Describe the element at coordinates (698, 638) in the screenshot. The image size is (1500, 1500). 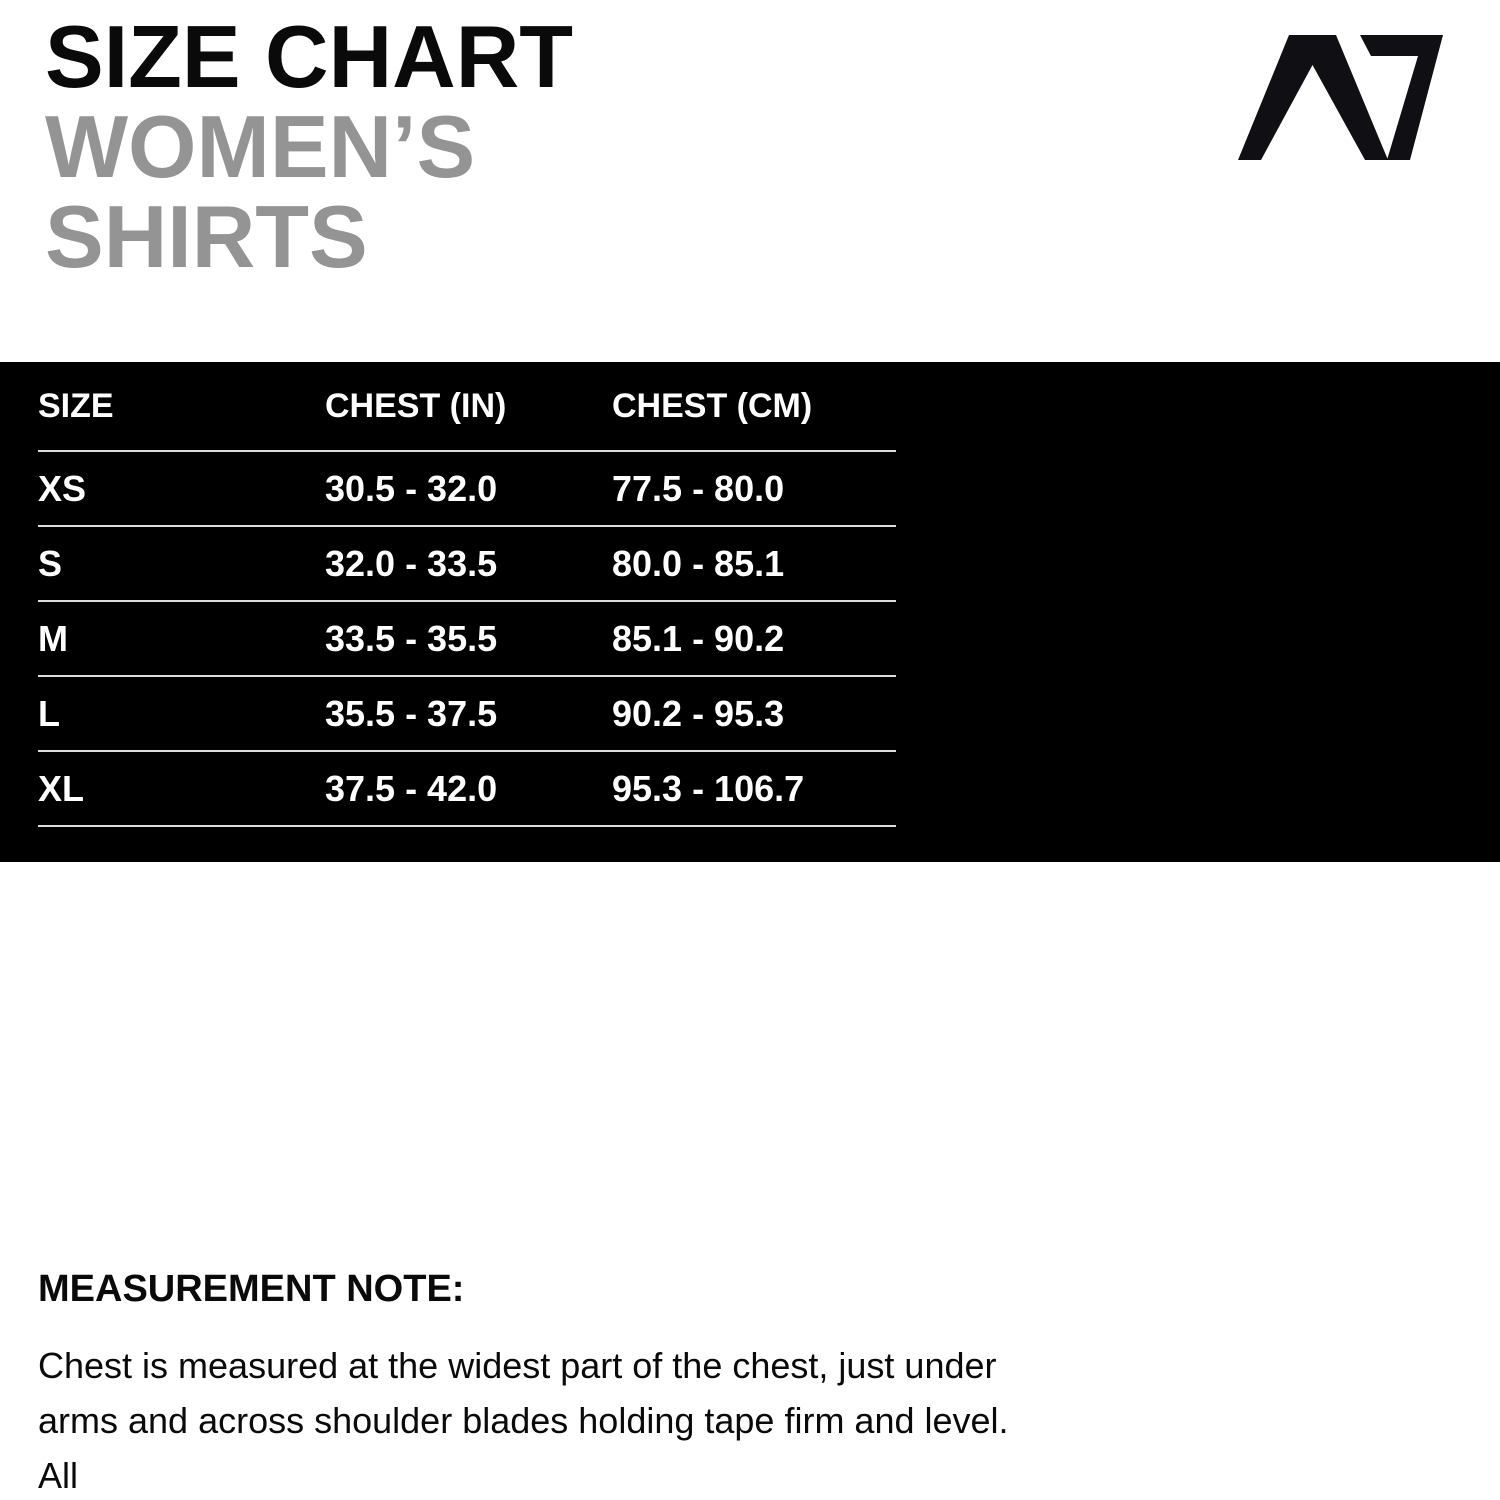
I see `chest-cm-cell: 85.1 - 90.2` at that location.